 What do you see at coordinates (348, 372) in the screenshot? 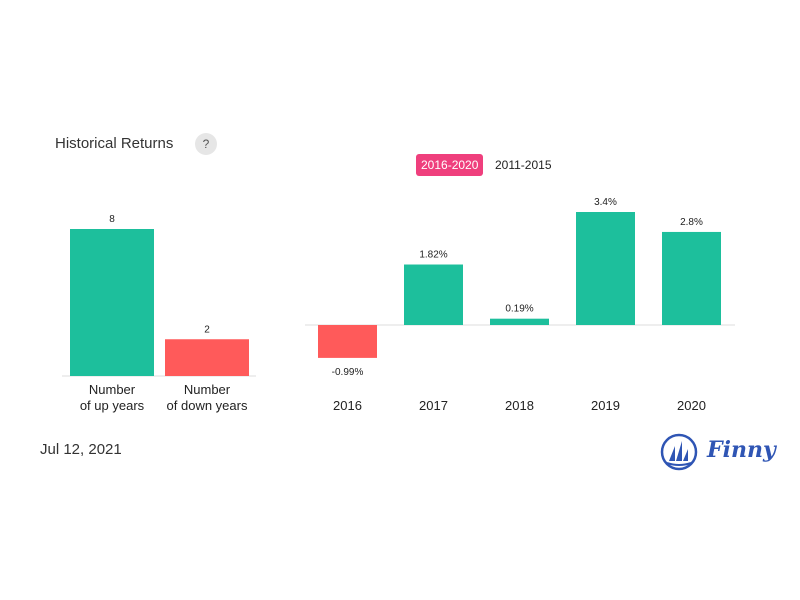
I see `data-label: -0.99%` at bounding box center [348, 372].